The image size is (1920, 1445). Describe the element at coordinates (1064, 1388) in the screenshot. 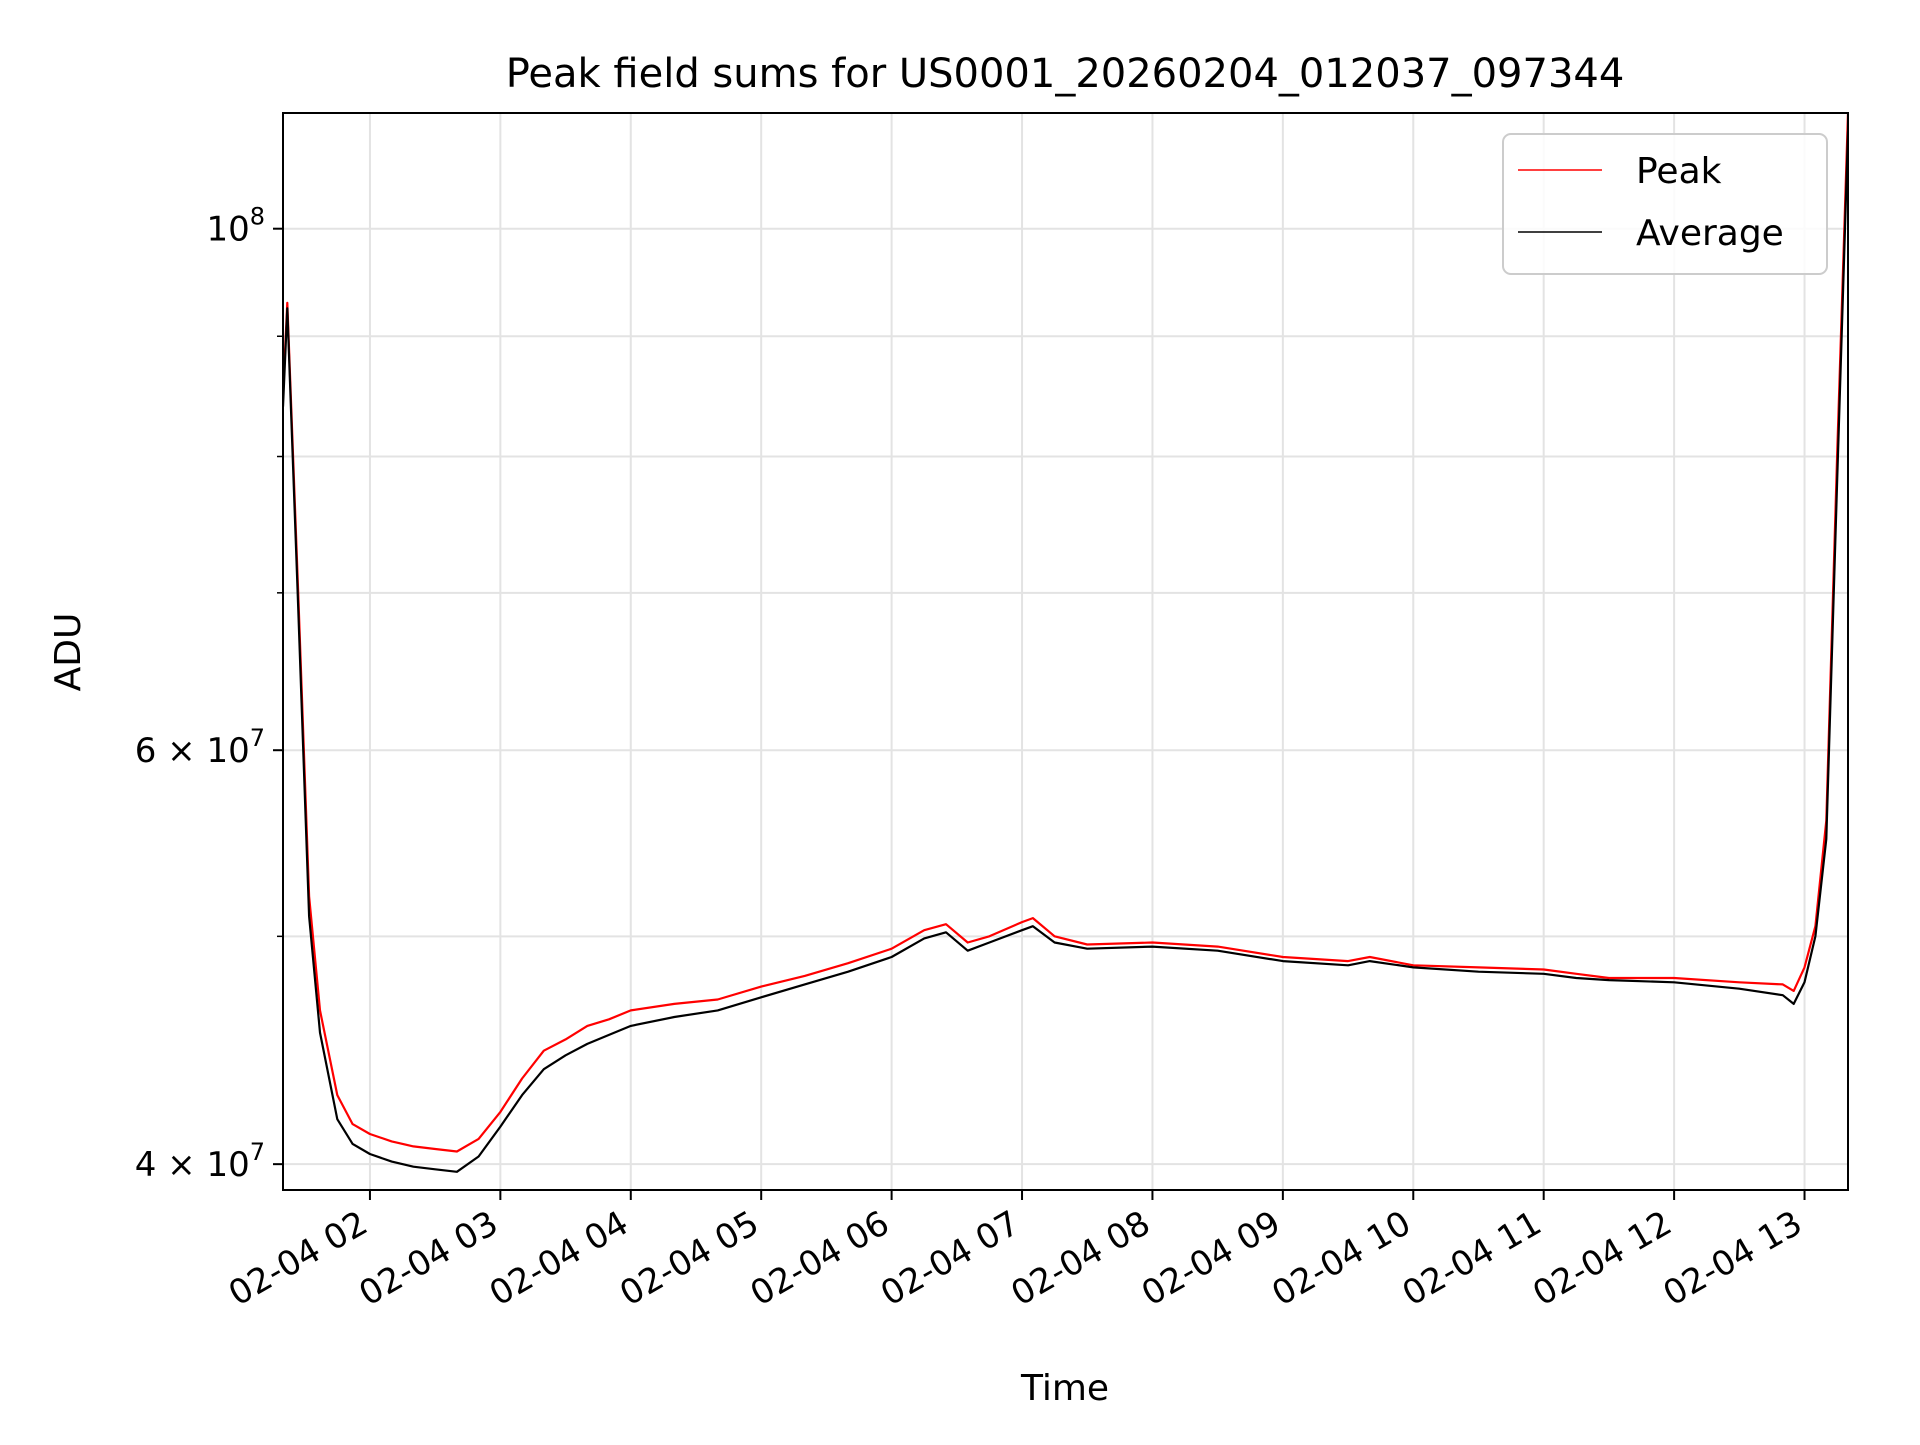

I see `x-axis-label: Time` at that location.